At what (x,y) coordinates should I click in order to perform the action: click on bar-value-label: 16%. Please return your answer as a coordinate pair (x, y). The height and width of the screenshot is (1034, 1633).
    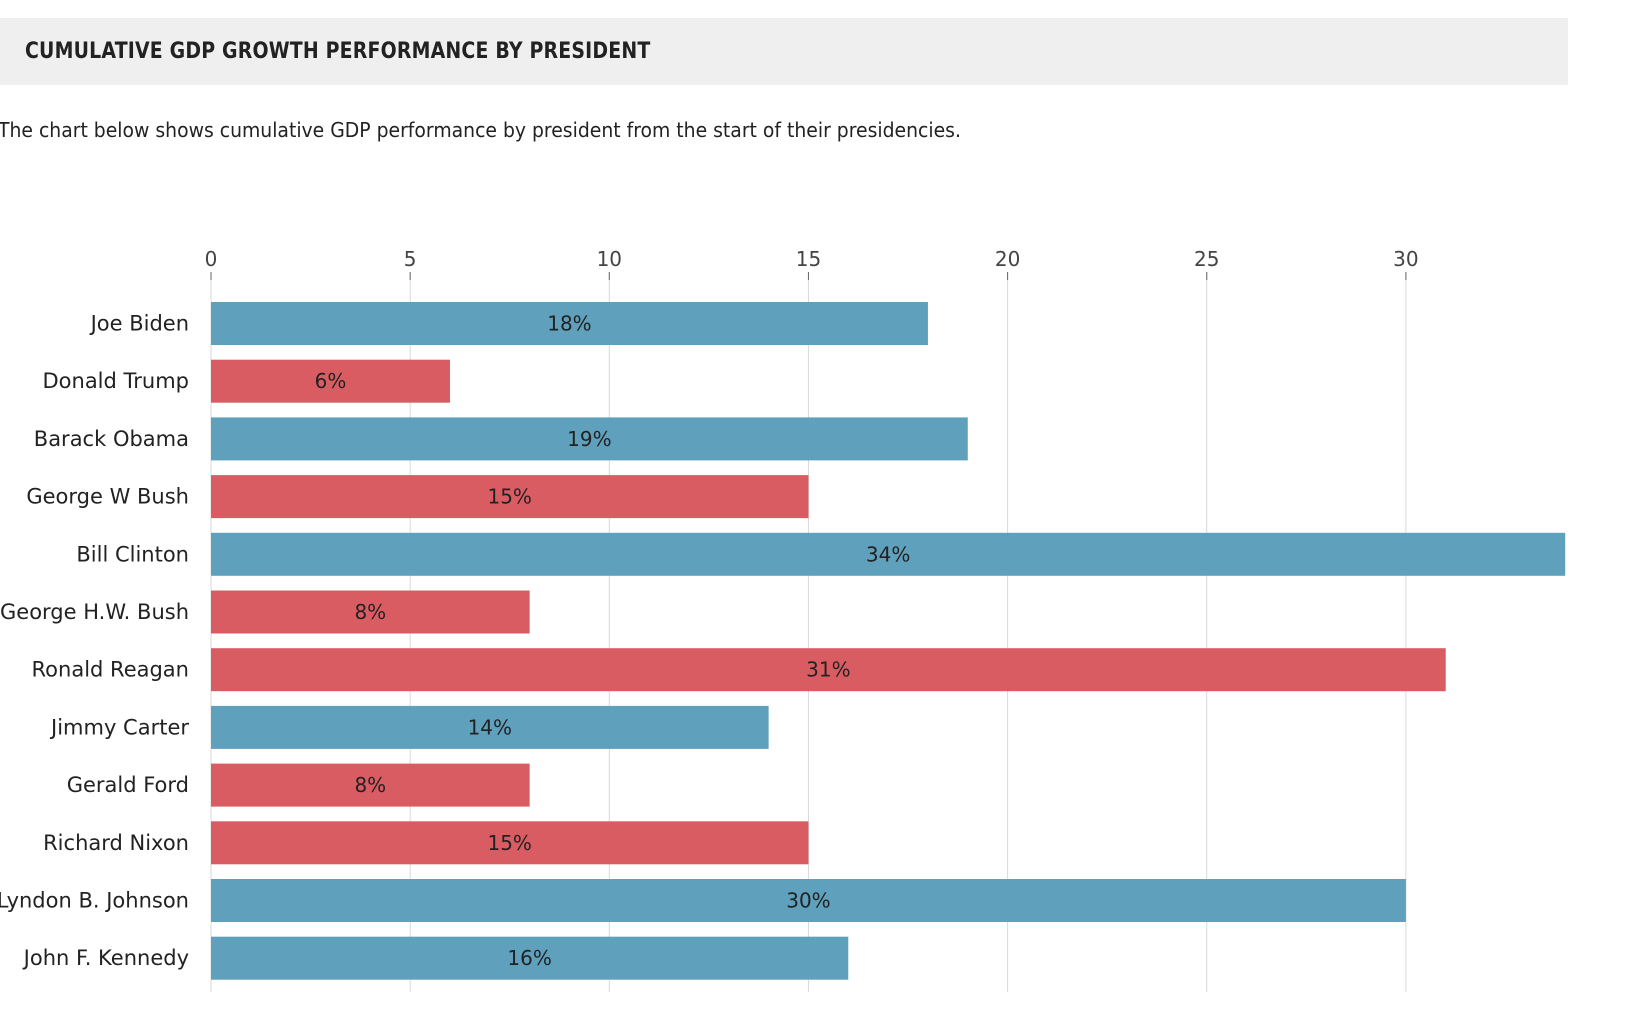
    Looking at the image, I should click on (529, 958).